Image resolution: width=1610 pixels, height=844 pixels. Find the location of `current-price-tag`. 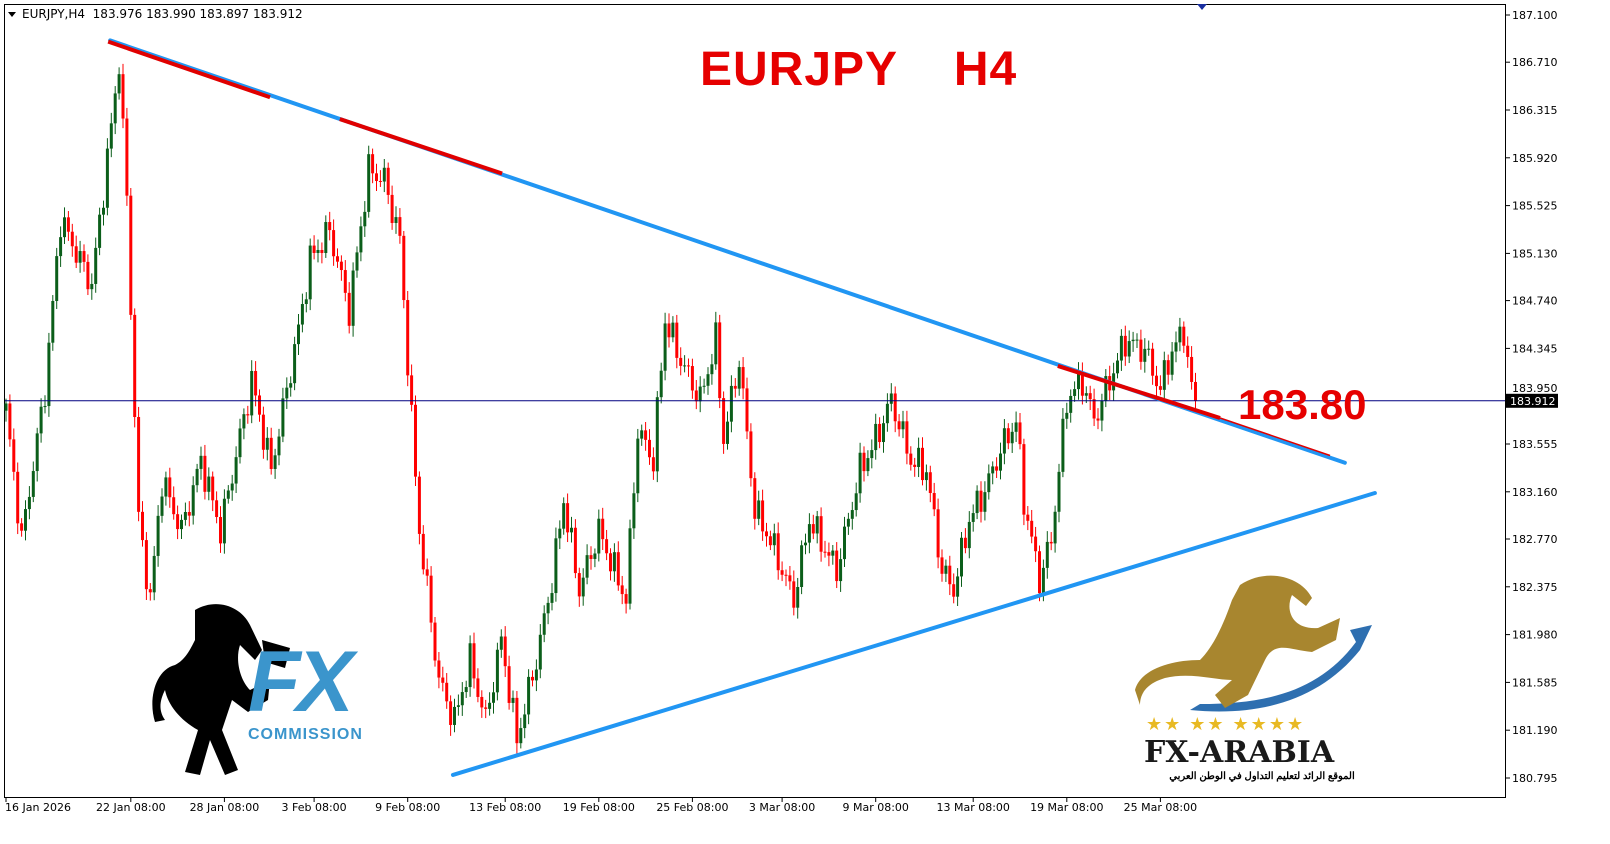

current-price-tag is located at coordinates (1532, 400).